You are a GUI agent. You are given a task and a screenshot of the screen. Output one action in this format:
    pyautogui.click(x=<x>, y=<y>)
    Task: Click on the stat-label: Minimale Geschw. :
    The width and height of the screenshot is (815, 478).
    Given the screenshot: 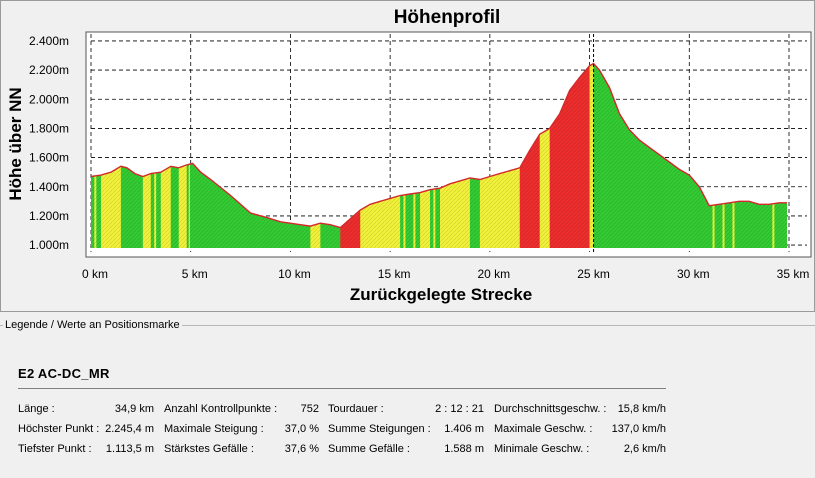 What is the action you would take?
    pyautogui.click(x=542, y=449)
    